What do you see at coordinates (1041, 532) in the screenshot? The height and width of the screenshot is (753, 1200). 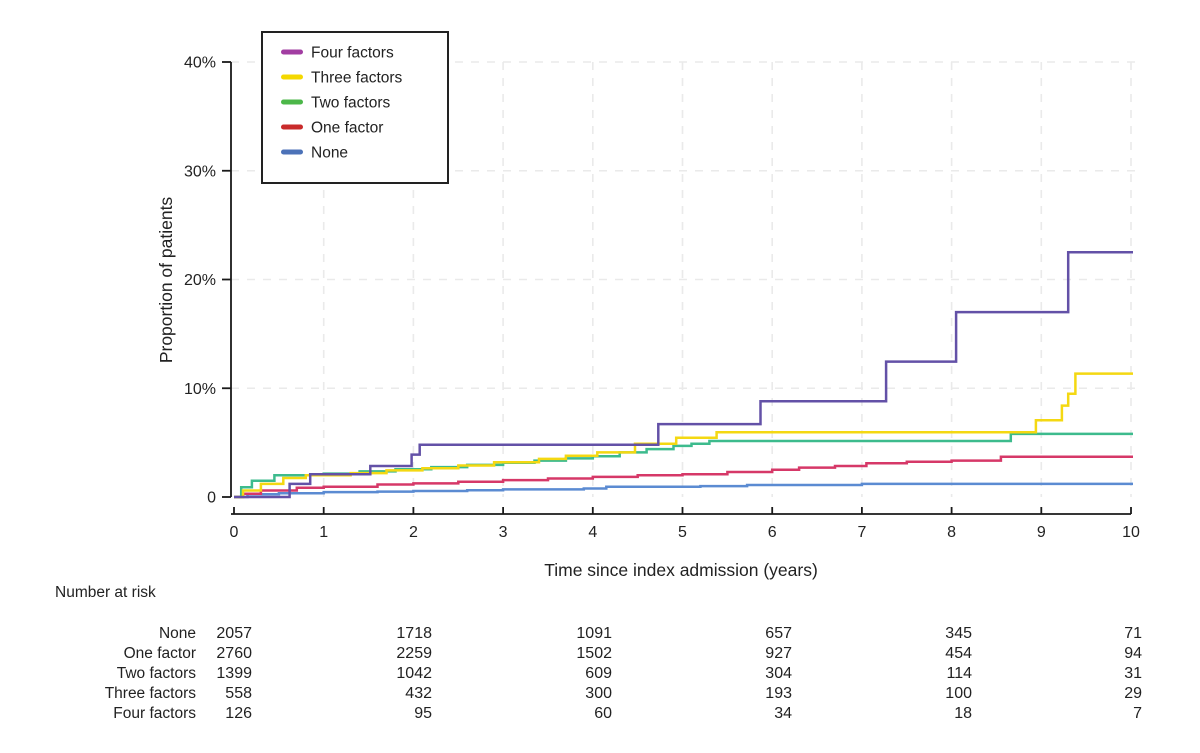 I see `x-tick-label: 9` at bounding box center [1041, 532].